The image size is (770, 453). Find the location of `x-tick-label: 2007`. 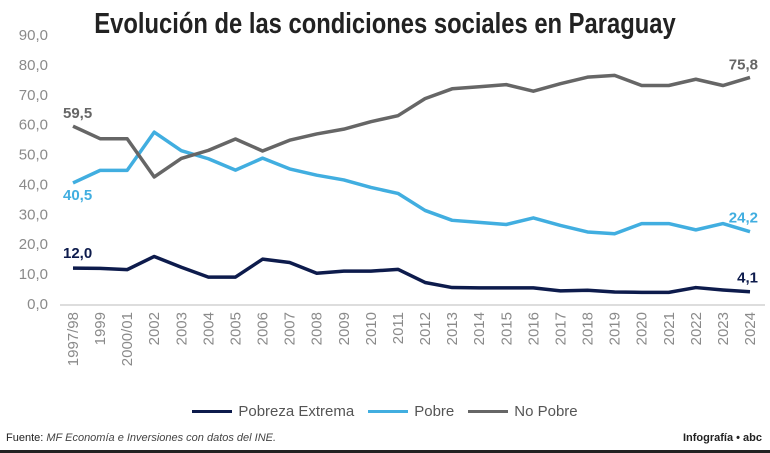

x-tick-label: 2007 is located at coordinates (290, 328).